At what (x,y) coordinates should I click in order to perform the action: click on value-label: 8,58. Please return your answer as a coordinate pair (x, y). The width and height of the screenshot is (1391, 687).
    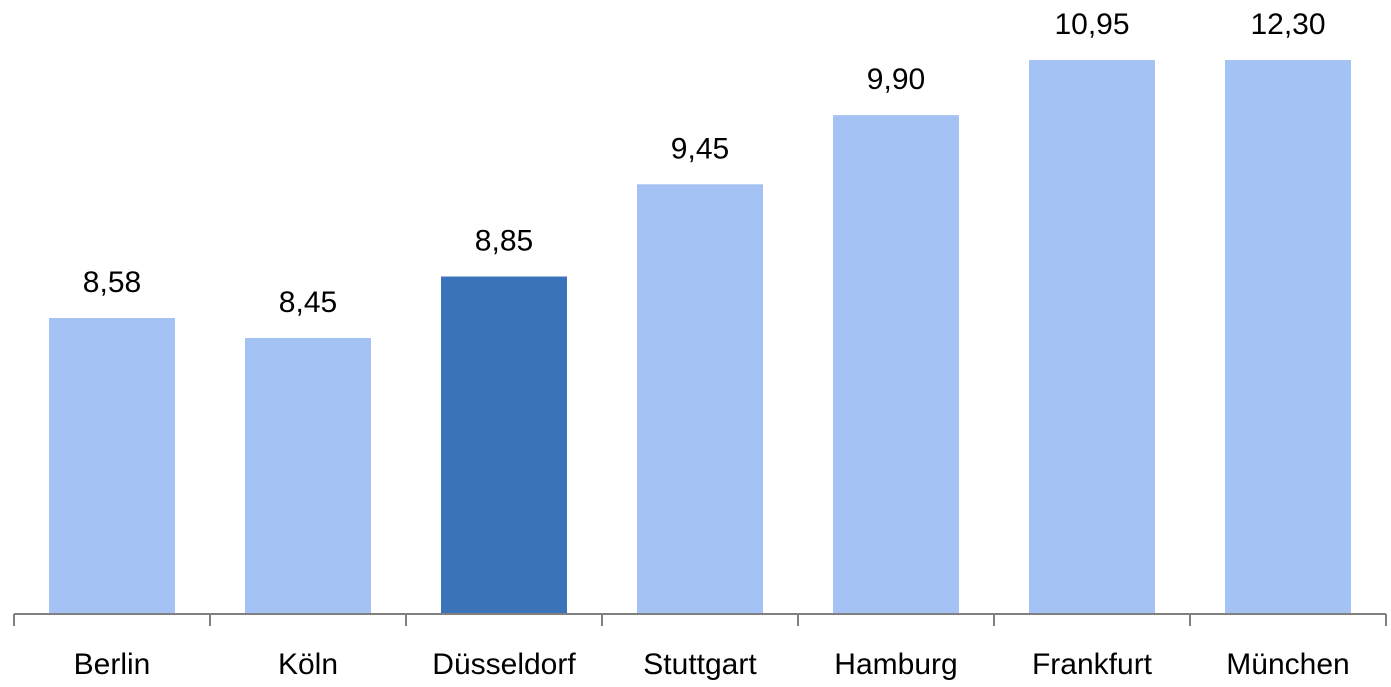
    Looking at the image, I should click on (112, 282).